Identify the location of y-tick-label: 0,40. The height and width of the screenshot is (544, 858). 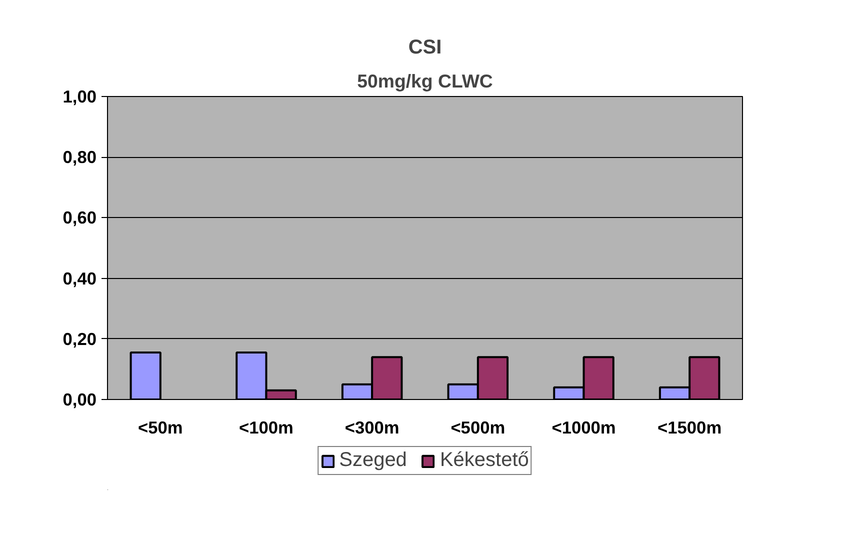
(79, 278).